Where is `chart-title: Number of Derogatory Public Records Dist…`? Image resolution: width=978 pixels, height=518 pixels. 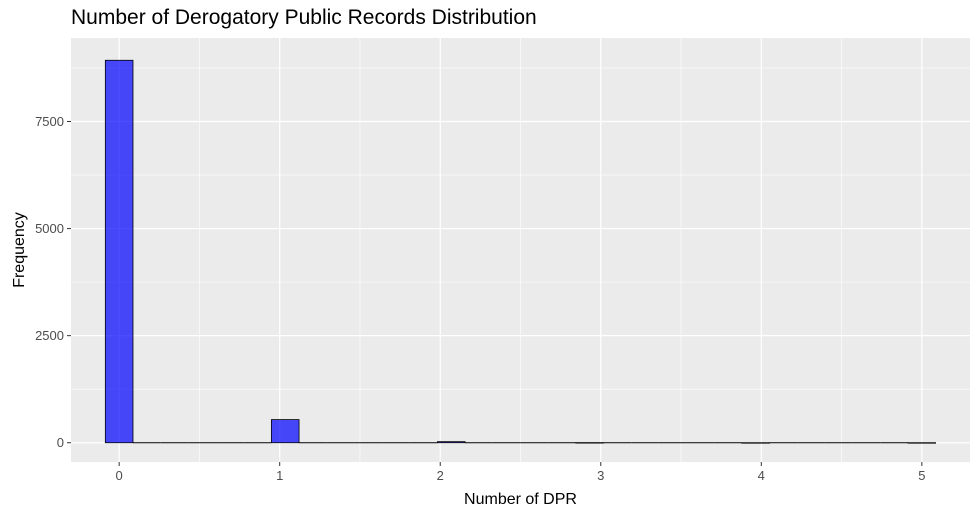 chart-title: Number of Derogatory Public Records Dist… is located at coordinates (304, 17).